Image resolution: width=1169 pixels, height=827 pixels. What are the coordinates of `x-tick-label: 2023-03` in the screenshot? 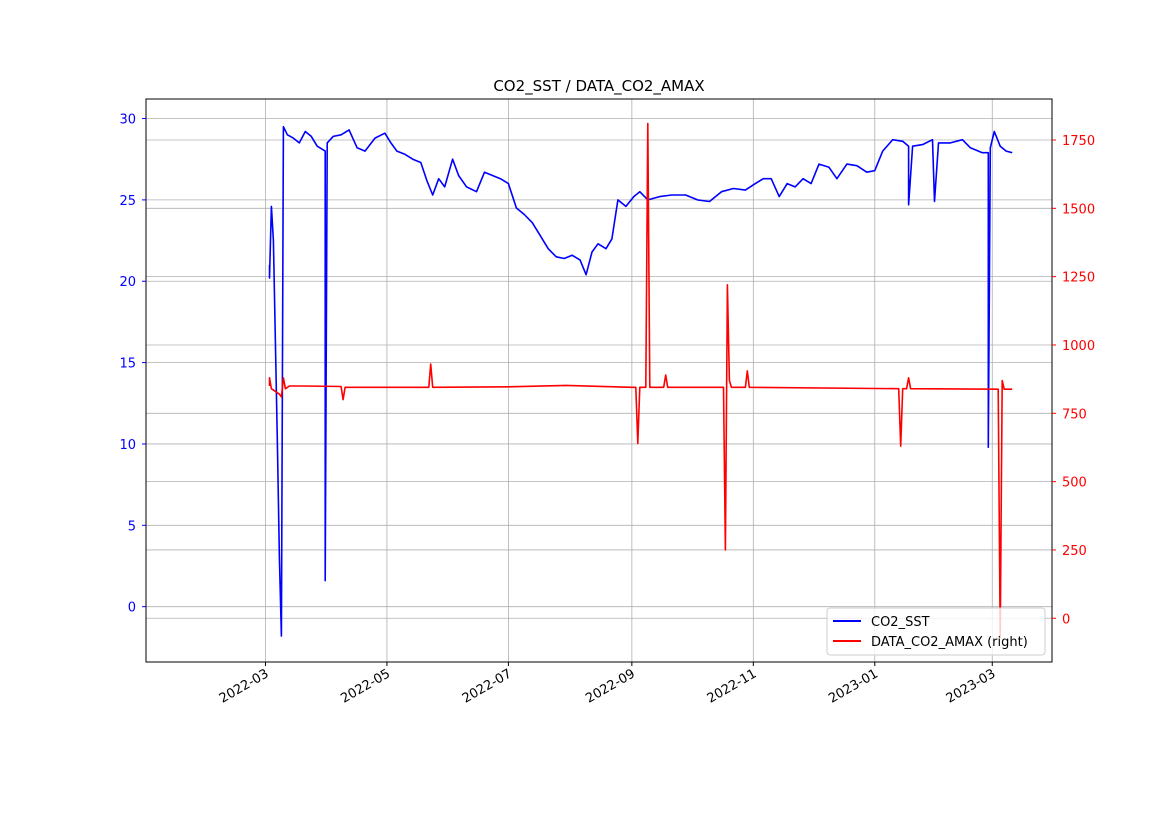 It's located at (971, 686).